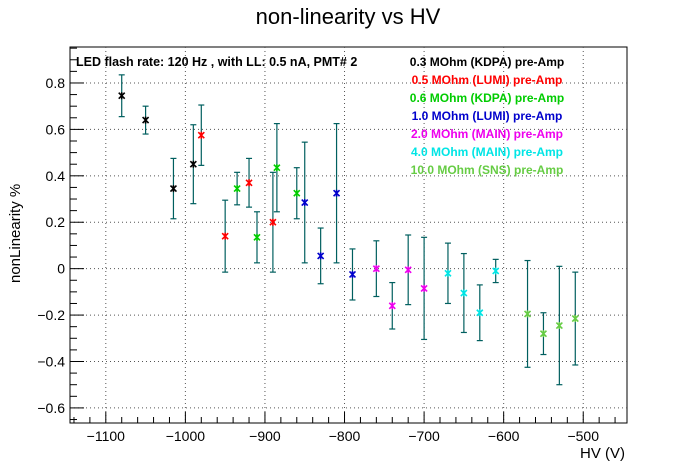 This screenshot has height=472, width=696. Describe the element at coordinates (51, 408) in the screenshot. I see `y-tick-label: −0.6` at that location.